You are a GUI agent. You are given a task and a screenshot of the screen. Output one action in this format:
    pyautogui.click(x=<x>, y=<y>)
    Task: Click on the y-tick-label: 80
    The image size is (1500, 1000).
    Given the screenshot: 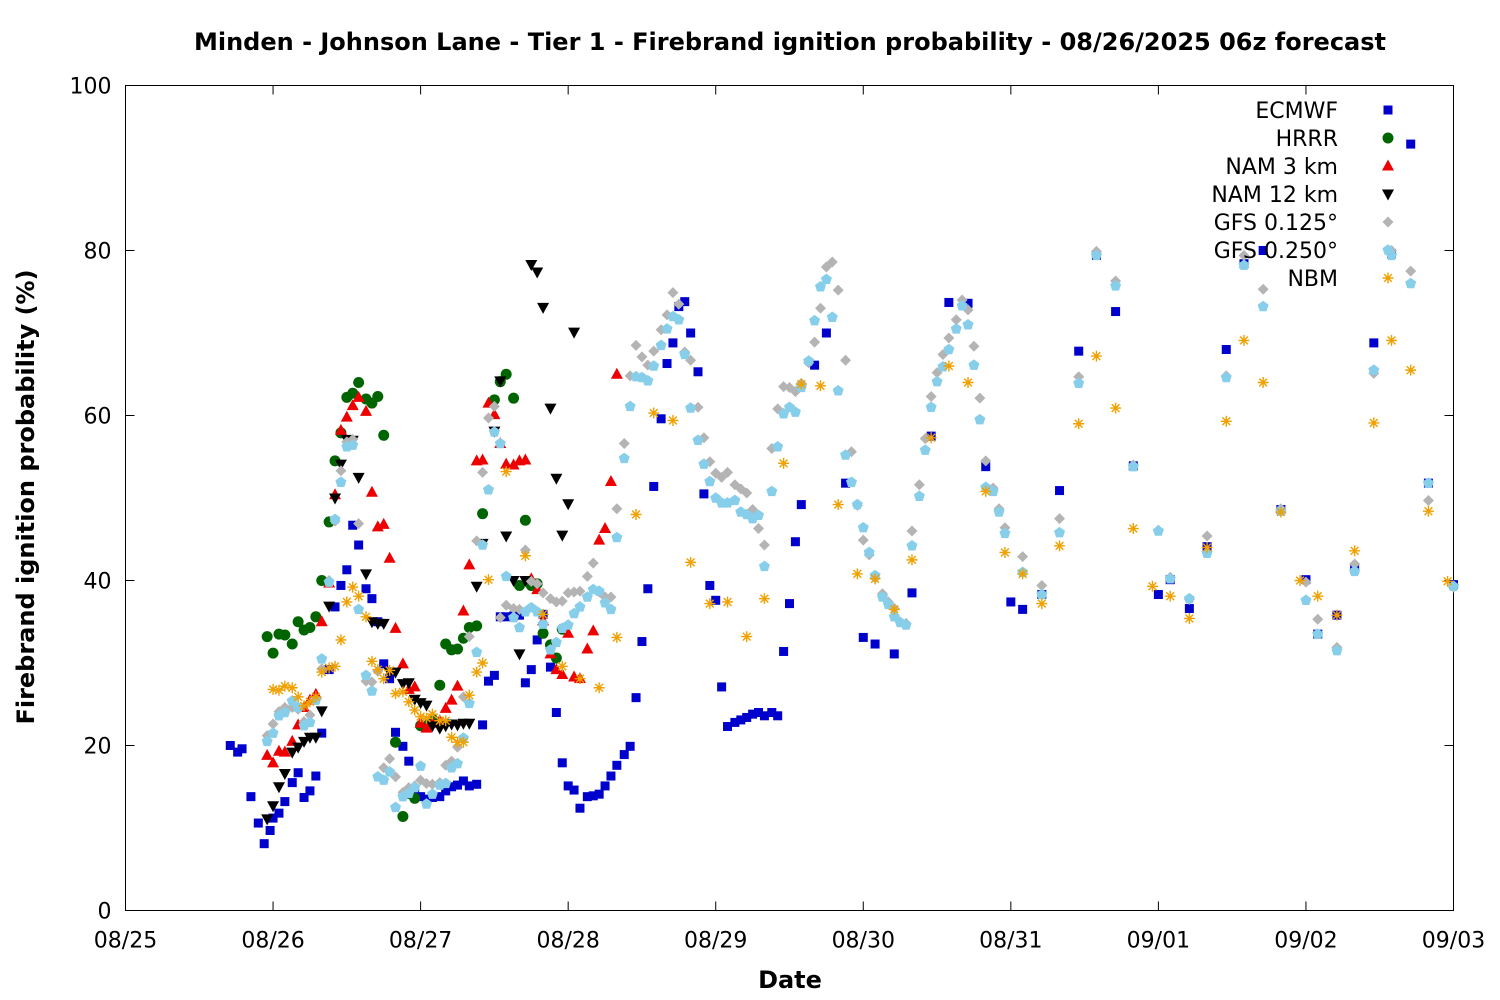 What is the action you would take?
    pyautogui.click(x=98, y=252)
    